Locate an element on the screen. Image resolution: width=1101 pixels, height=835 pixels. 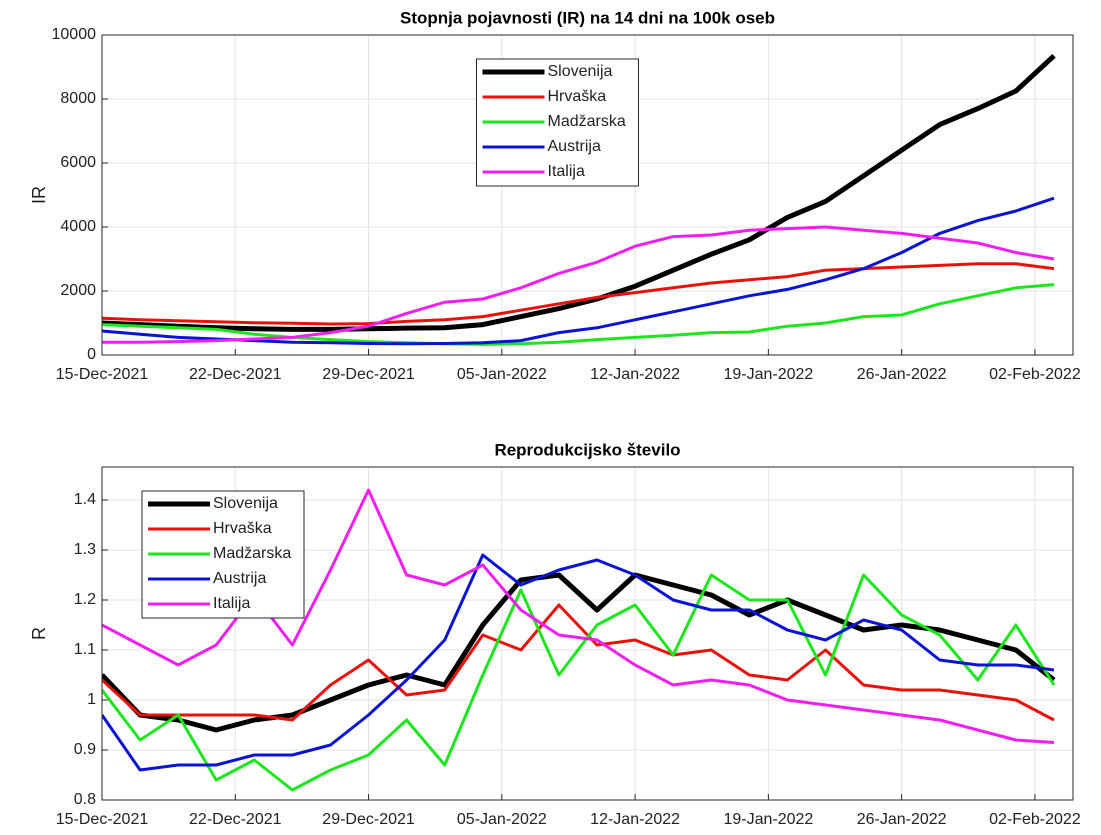
y-tick-label: 2000 is located at coordinates (78, 290).